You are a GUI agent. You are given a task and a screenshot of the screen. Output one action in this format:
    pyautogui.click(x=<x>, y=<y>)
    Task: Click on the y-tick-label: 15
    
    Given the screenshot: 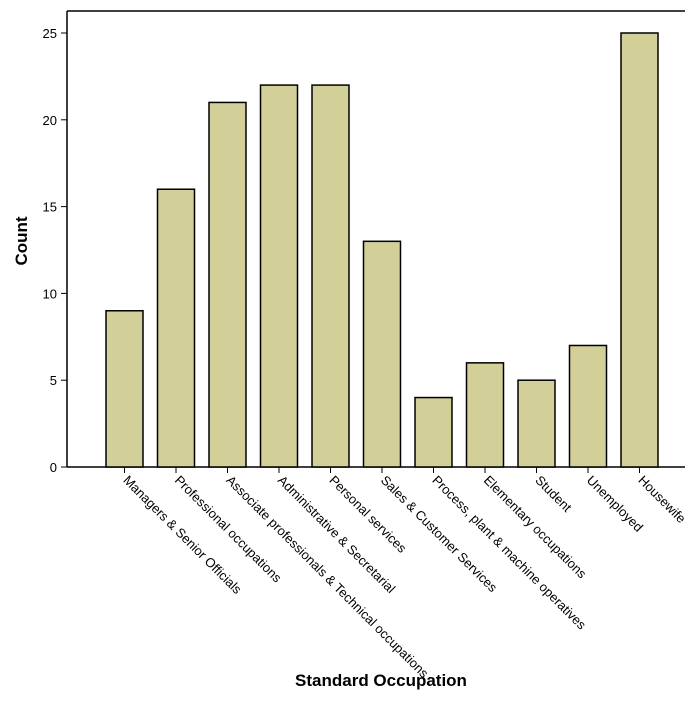 What is the action you would take?
    pyautogui.click(x=50, y=207)
    